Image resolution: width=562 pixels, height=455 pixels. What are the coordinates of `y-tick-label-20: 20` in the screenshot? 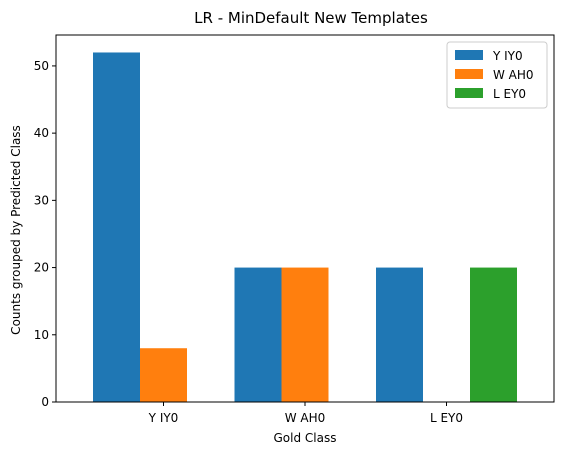 It's located at (41, 268).